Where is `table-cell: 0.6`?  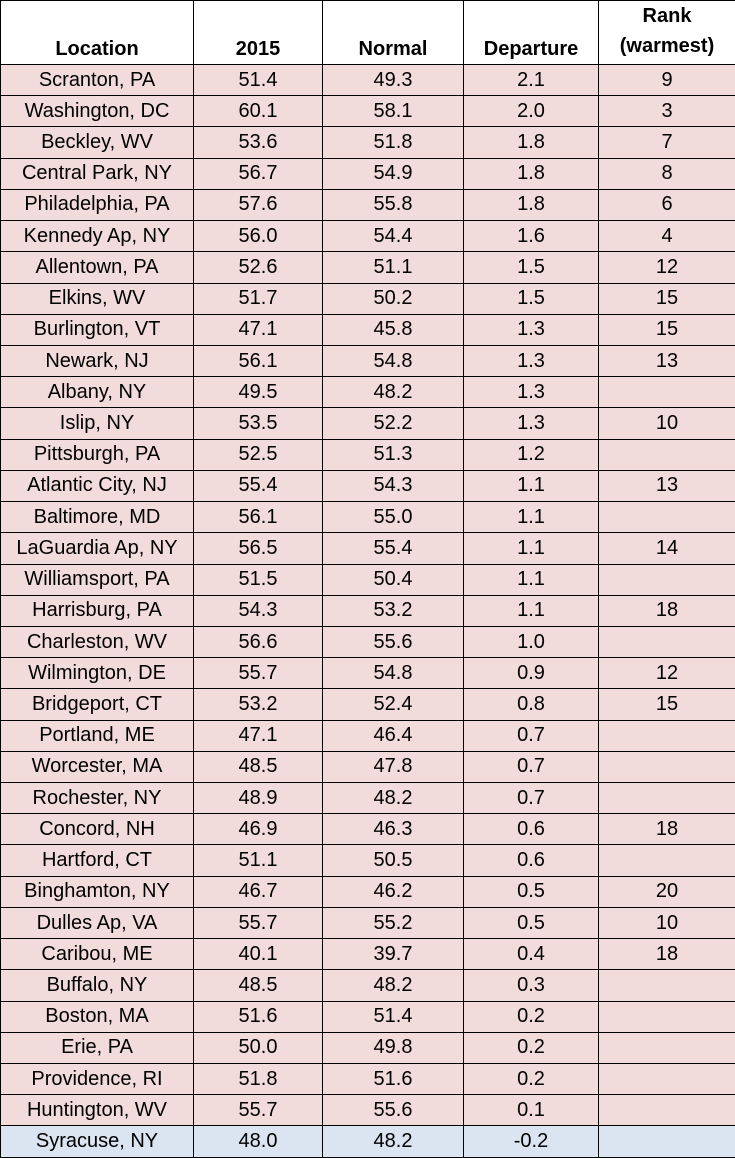 table-cell: 0.6 is located at coordinates (531, 860).